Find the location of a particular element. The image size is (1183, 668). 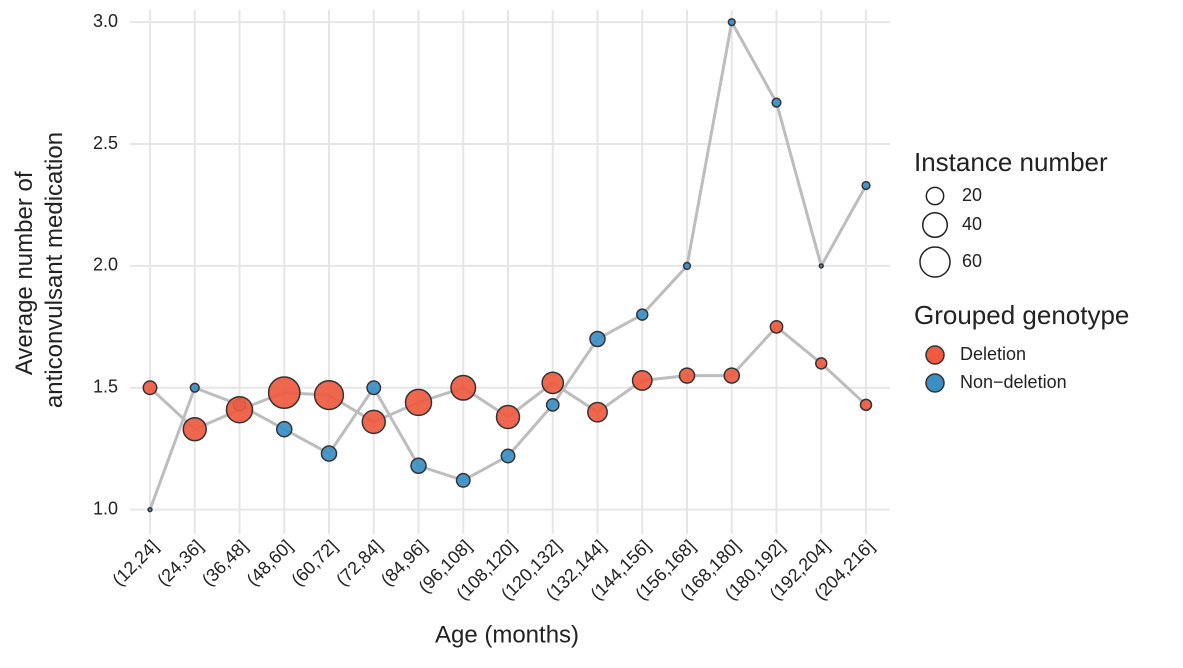

y-tick-label: 2.5 is located at coordinates (105, 143).